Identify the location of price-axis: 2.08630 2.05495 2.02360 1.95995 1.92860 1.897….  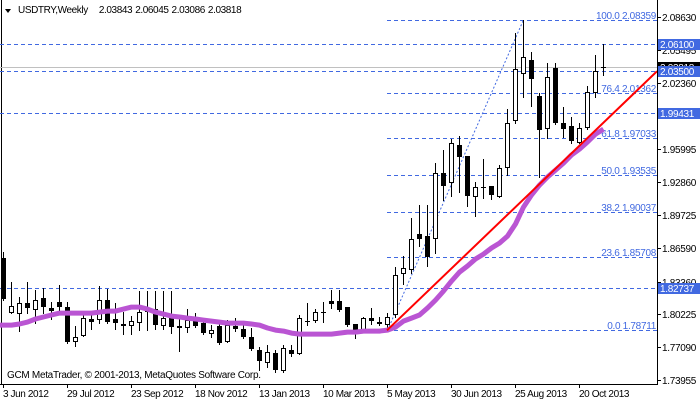
(678, 193).